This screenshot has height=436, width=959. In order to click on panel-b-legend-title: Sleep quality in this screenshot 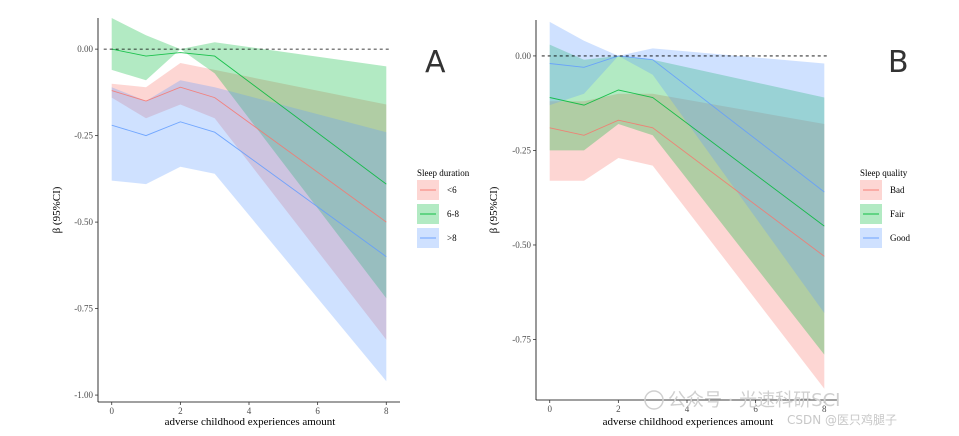, I will do `click(884, 173)`.